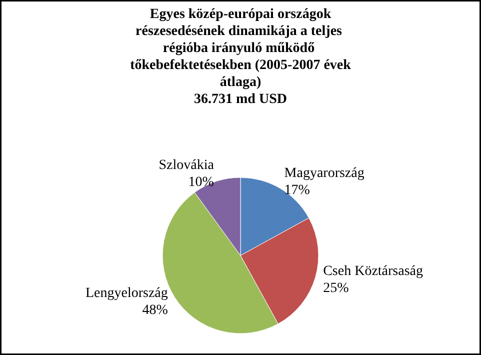  I want to click on slice-label: Magyarország, so click(324, 173).